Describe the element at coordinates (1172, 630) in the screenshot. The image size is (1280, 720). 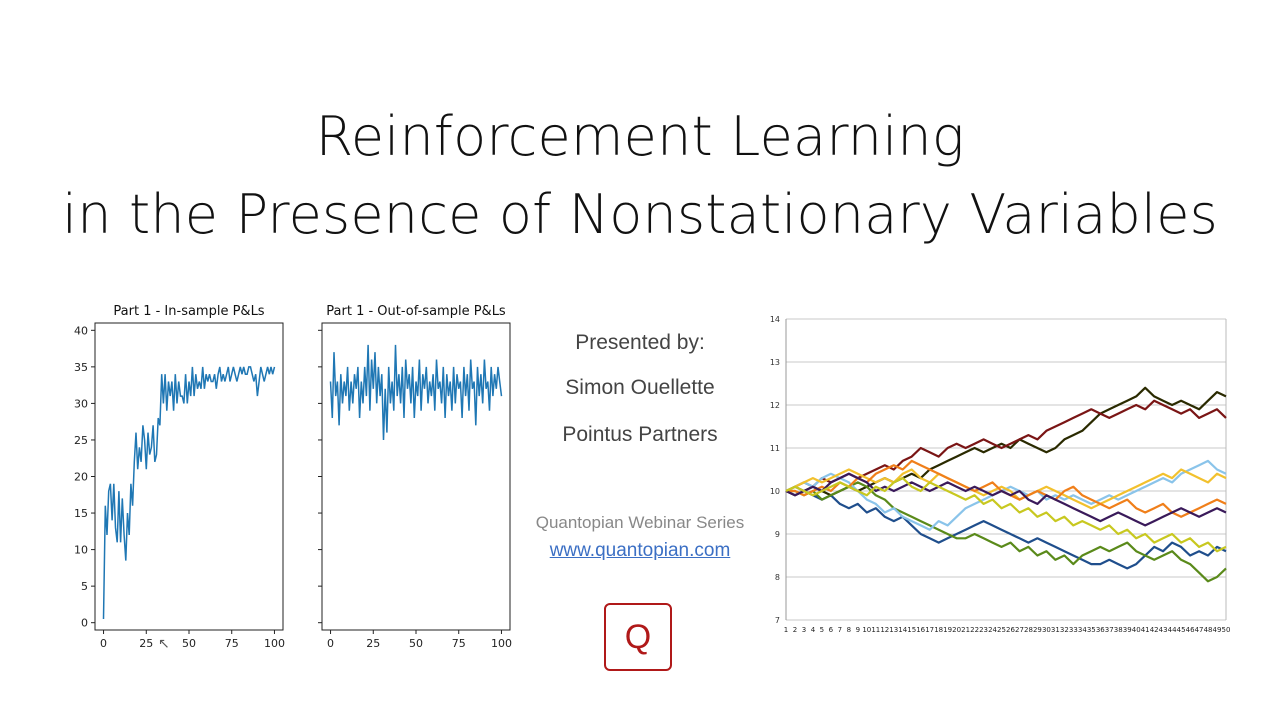
I see `x-tick-label: 44` at that location.